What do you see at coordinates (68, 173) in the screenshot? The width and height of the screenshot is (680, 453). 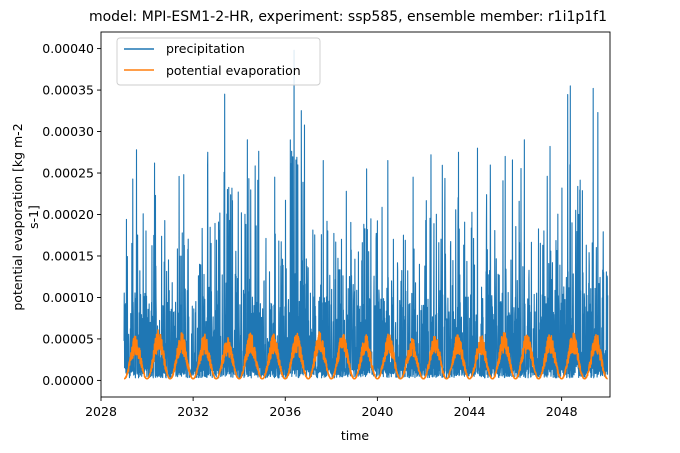 I see `y-tick-label: 0.00025` at bounding box center [68, 173].